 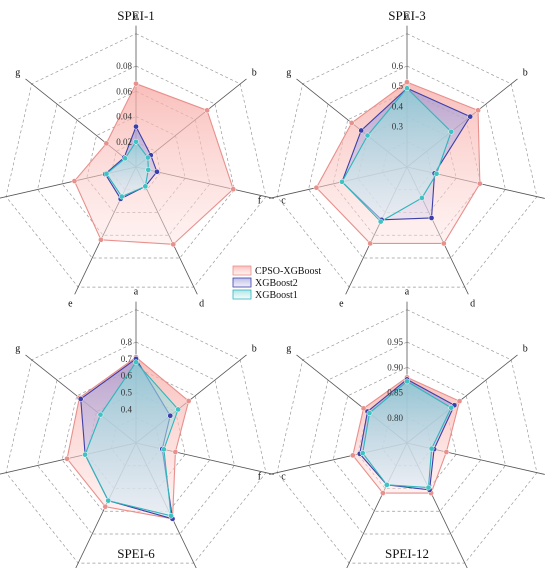 What do you see at coordinates (127, 342) in the screenshot?
I see `tick-label: 0.8` at bounding box center [127, 342].